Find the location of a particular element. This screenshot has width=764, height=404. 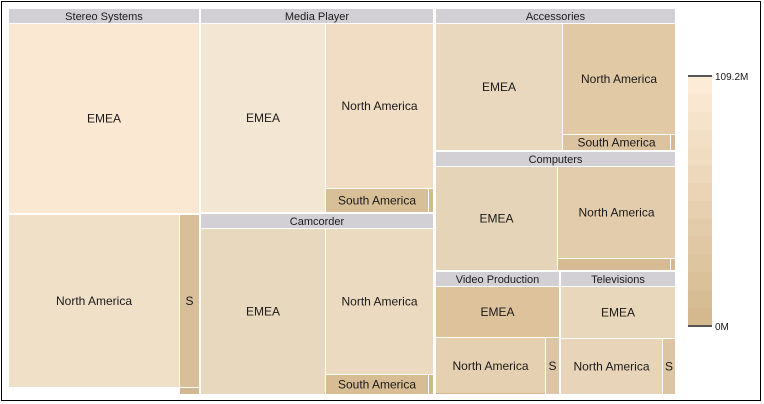

cell-label-computers-1: North America is located at coordinates (616, 213).